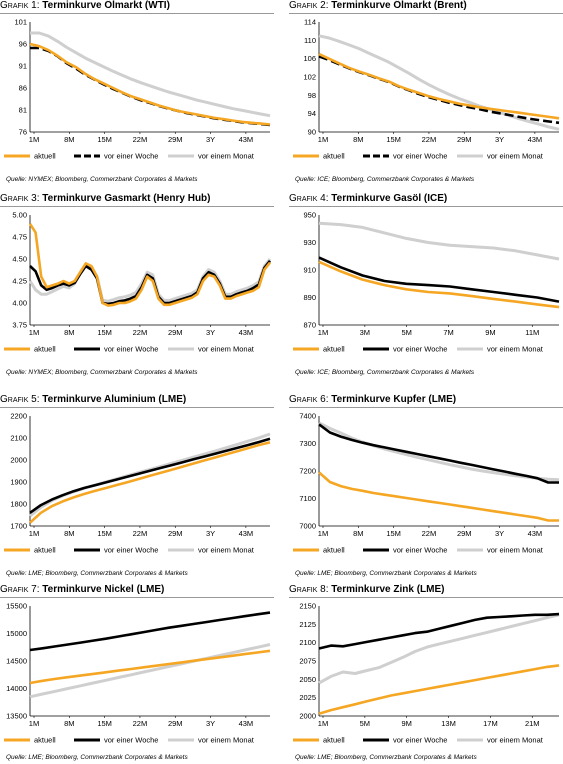  Describe the element at coordinates (307, 606) in the screenshot. I see `y-tick-label: 2150` at that location.